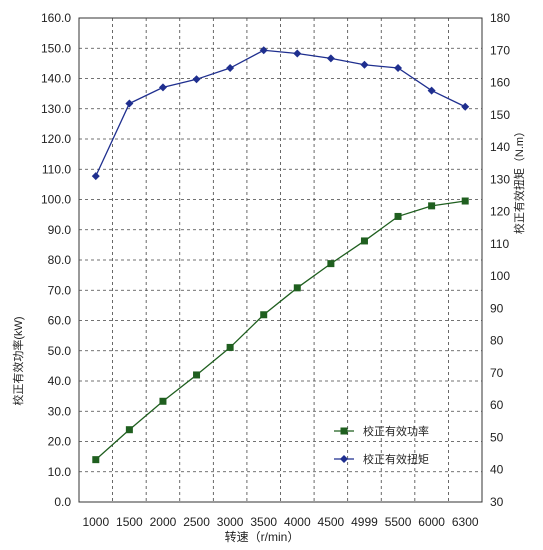  What do you see at coordinates (60, 321) in the screenshot?
I see `left-tick-label: 60.0` at bounding box center [60, 321].